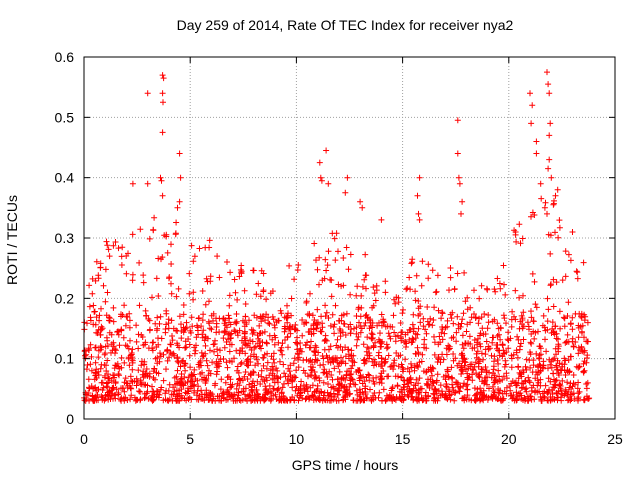 This screenshot has width=640, height=480. I want to click on y-tick-label: 0.2, so click(65, 298).